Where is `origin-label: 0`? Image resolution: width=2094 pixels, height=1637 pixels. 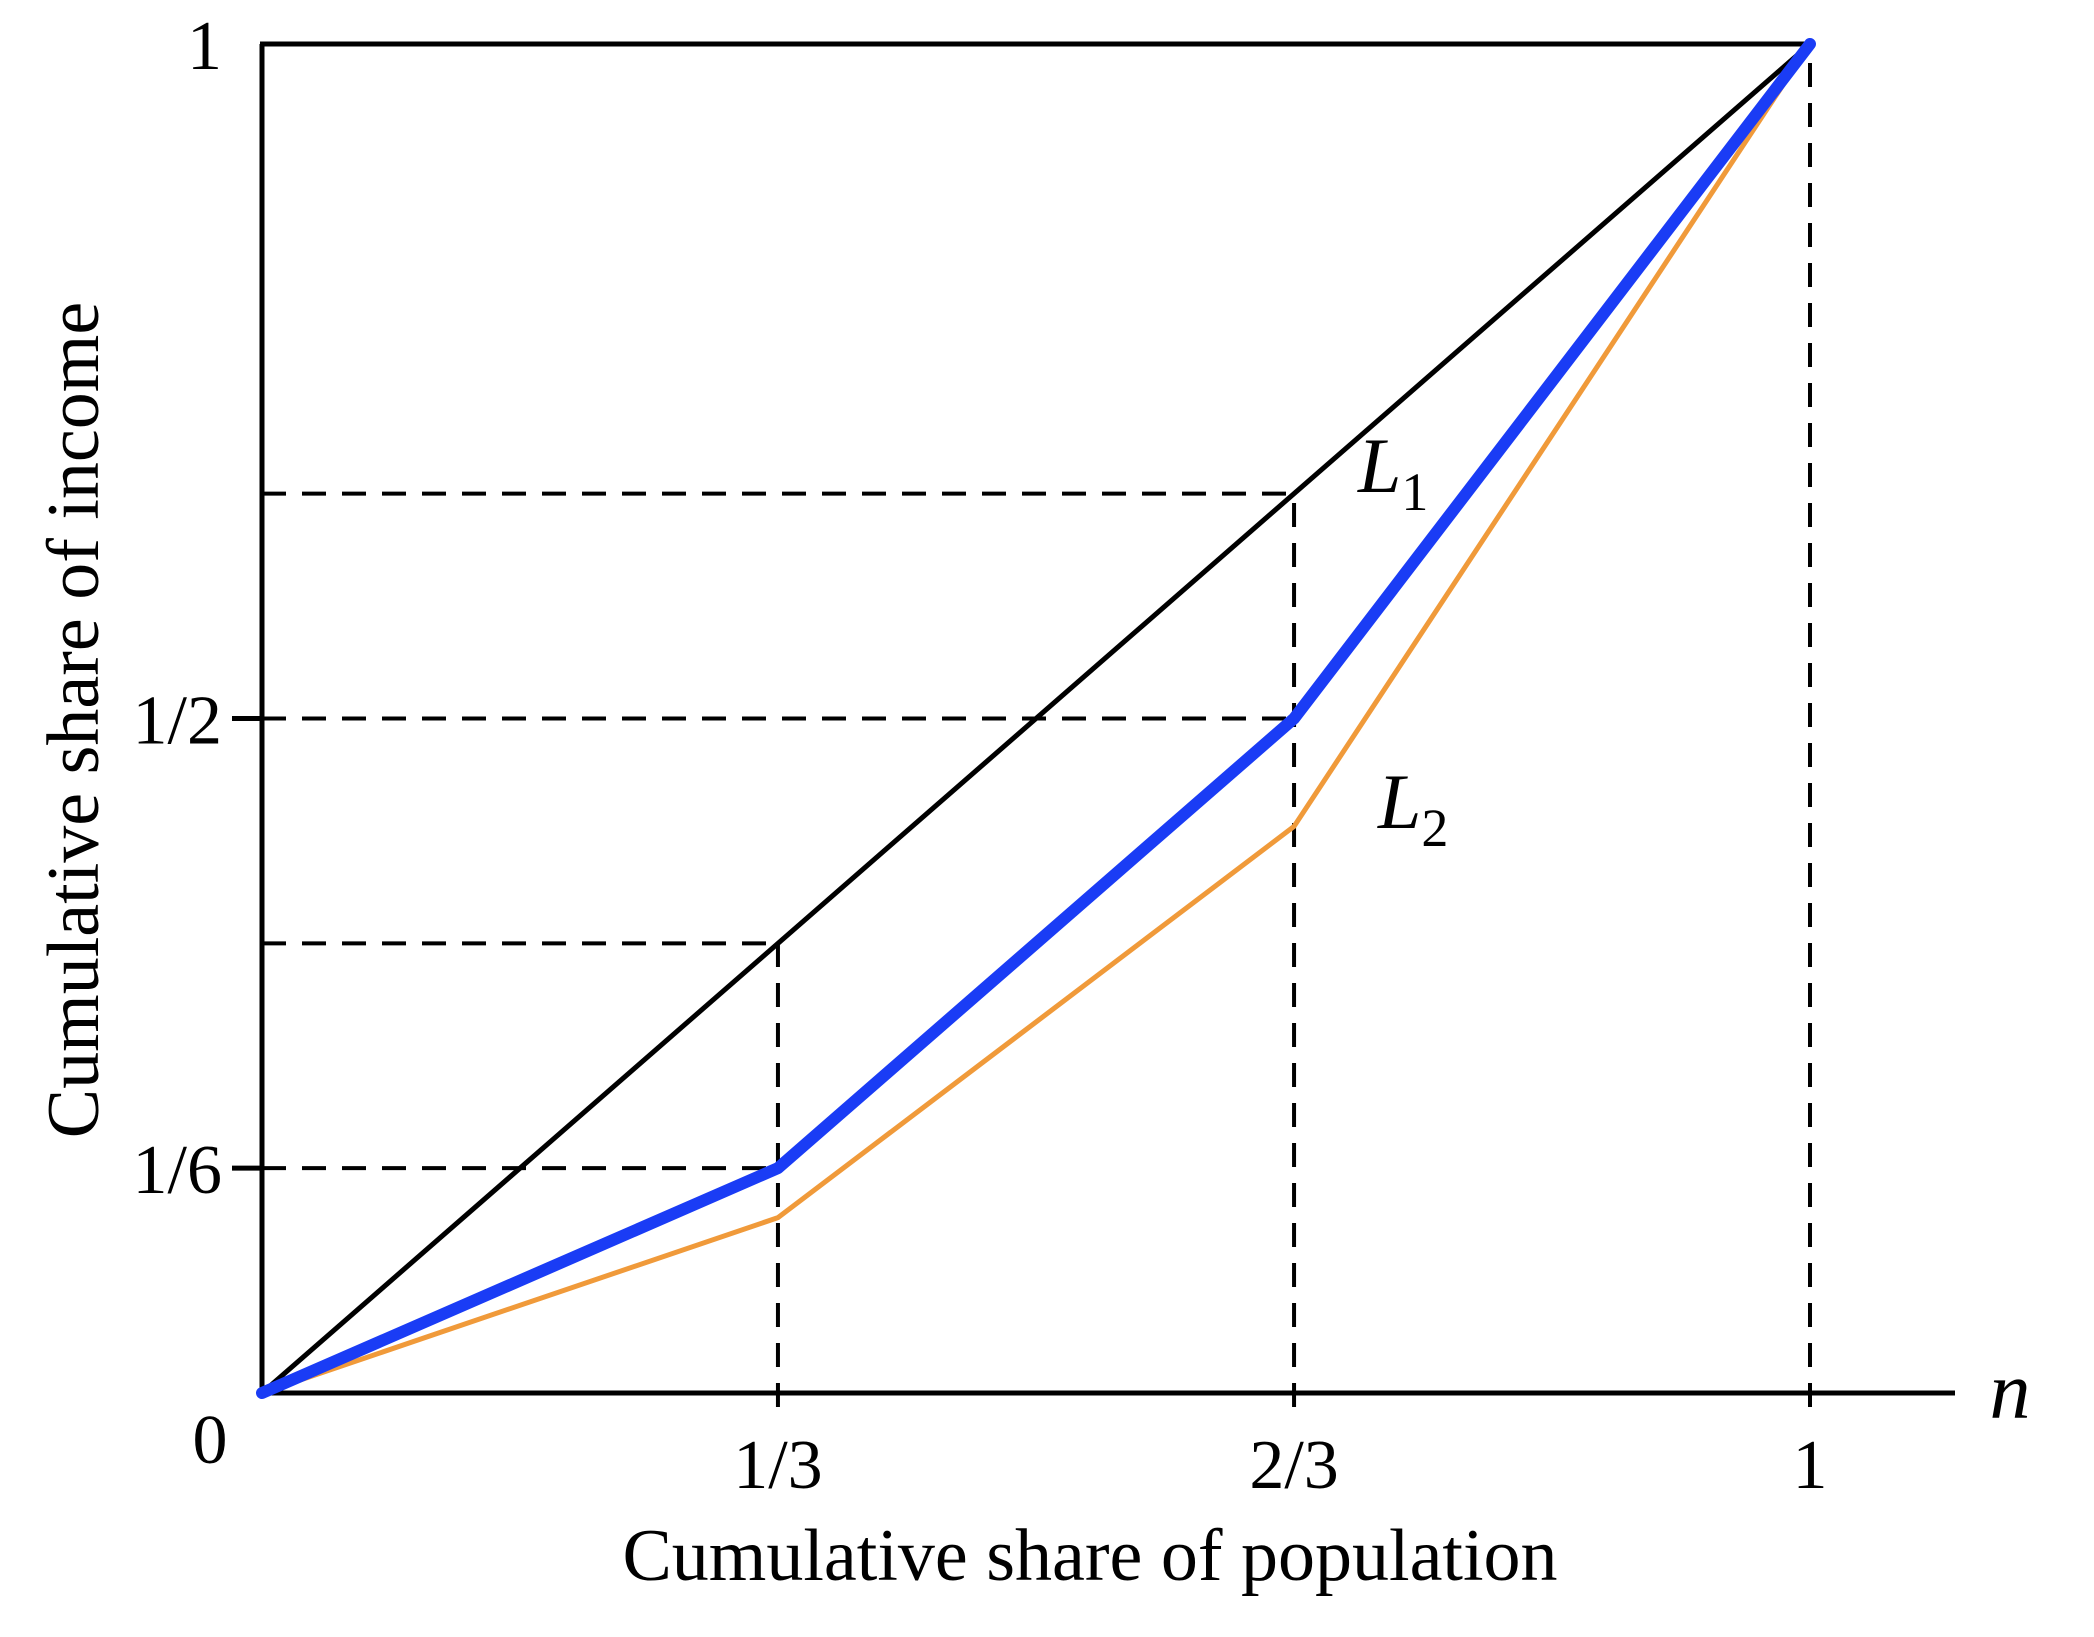
origin-label: 0 is located at coordinates (210, 1440).